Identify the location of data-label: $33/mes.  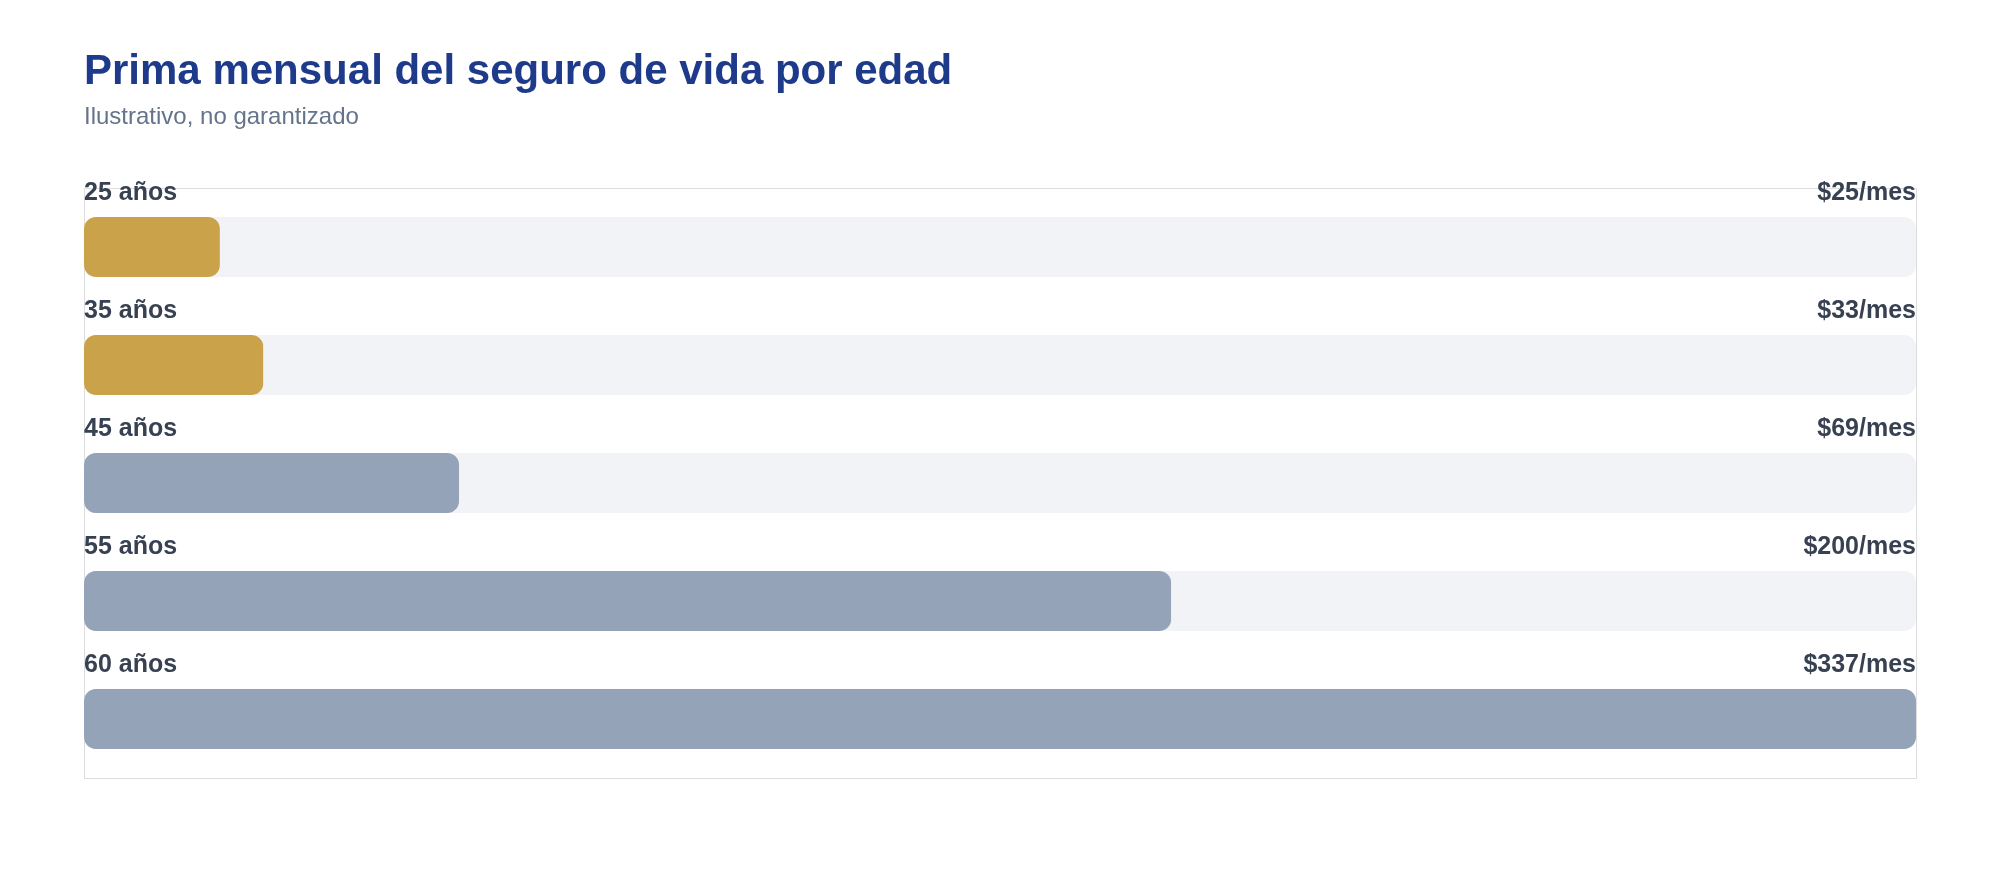
(1866, 309).